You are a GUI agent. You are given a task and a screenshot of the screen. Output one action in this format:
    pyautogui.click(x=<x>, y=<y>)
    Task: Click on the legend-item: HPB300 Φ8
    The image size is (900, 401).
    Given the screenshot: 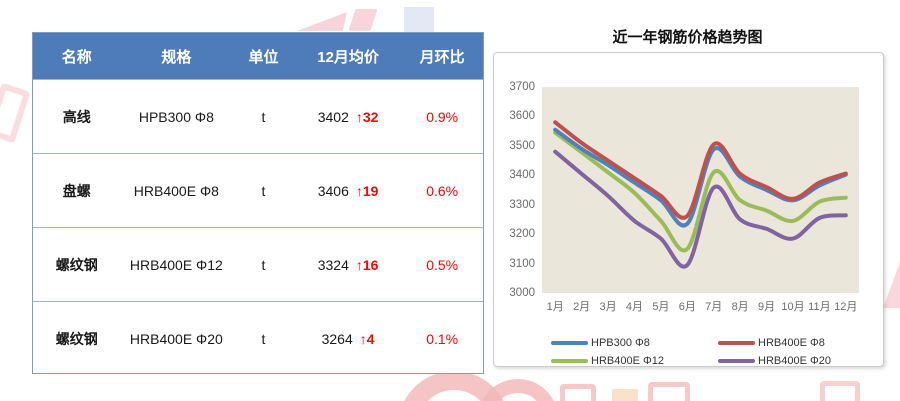 What is the action you would take?
    pyautogui.click(x=634, y=343)
    